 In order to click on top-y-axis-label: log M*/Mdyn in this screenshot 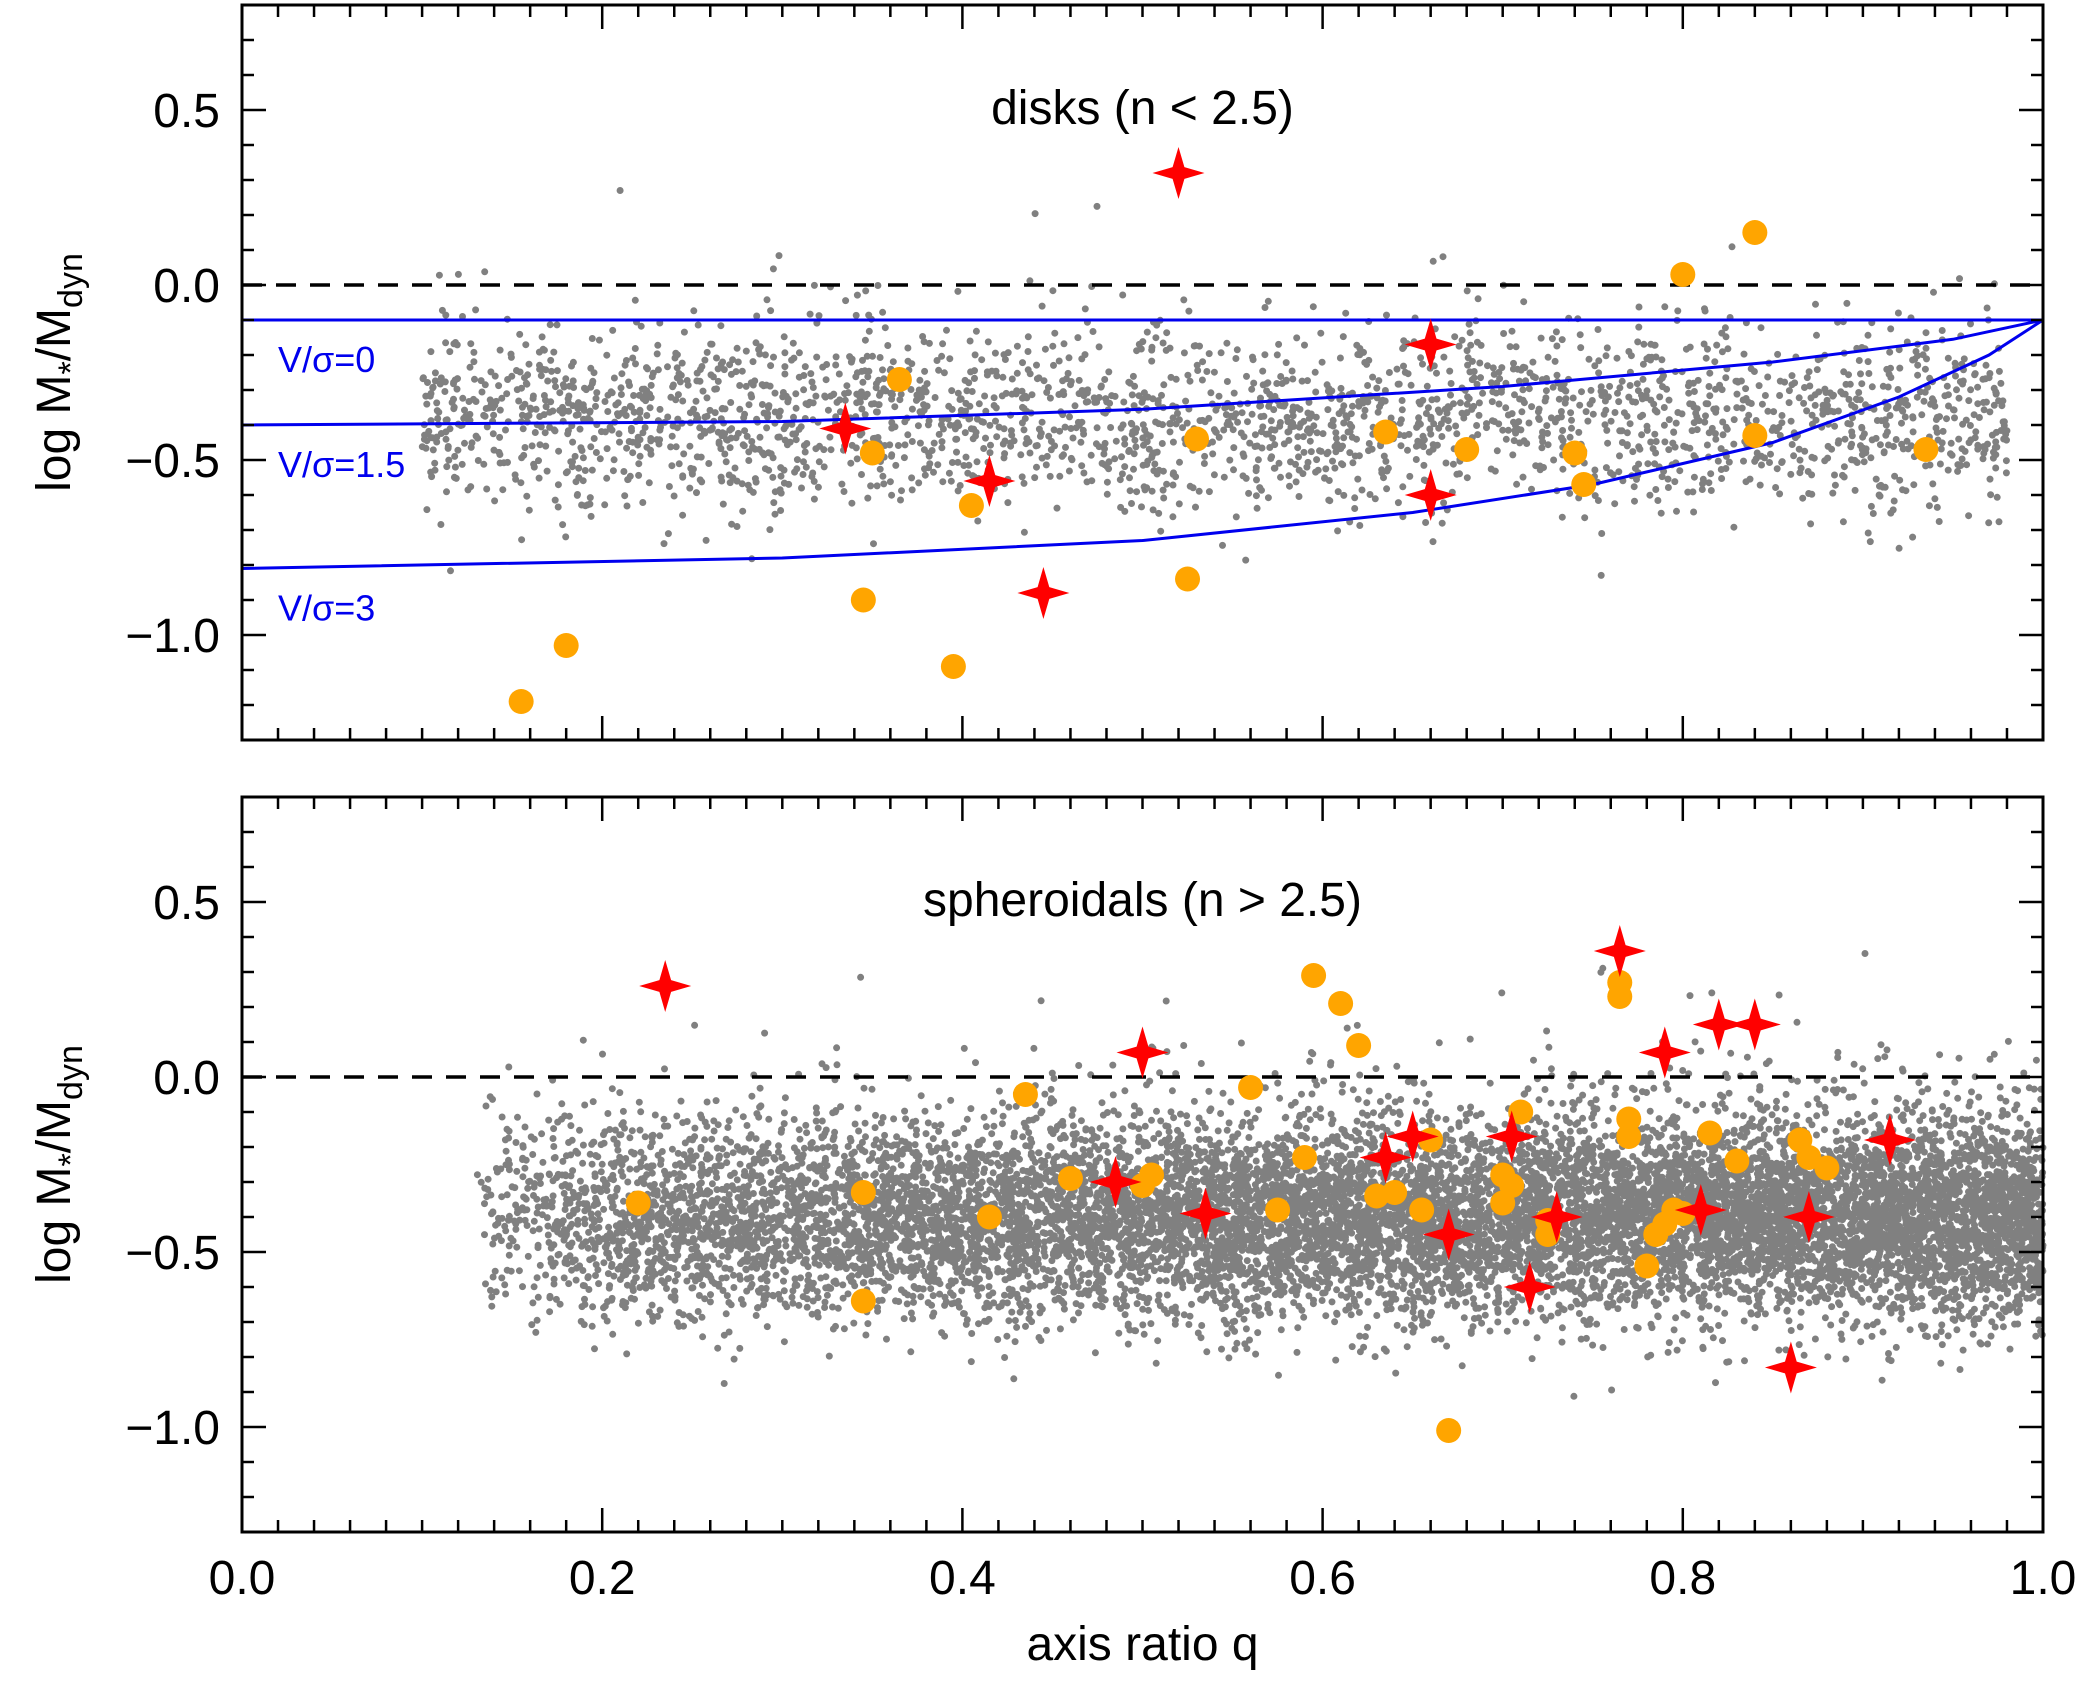, I will do `click(59, 372)`.